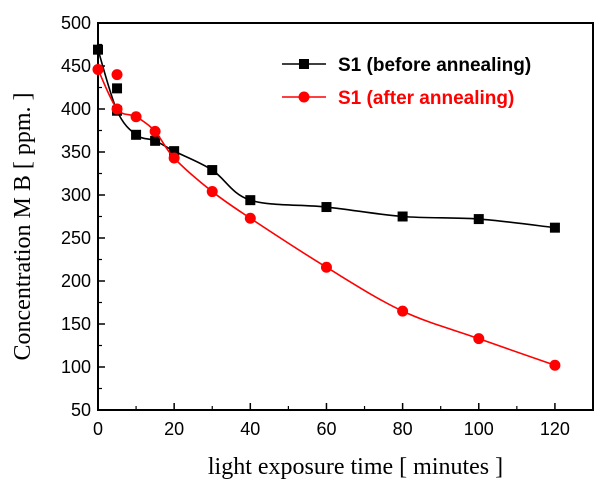  What do you see at coordinates (76, 195) in the screenshot?
I see `y-tick-label: 300` at bounding box center [76, 195].